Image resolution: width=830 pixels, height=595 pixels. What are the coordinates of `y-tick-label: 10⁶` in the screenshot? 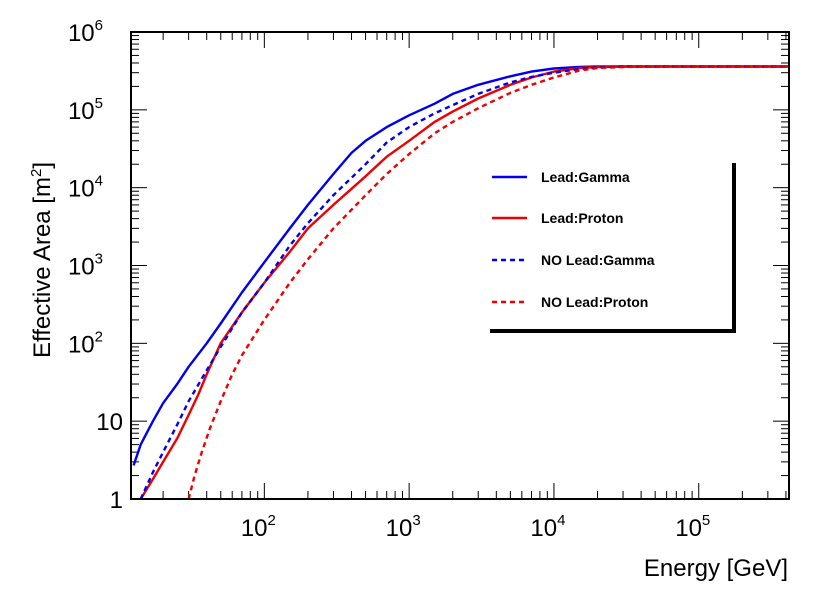 It's located at (85, 32).